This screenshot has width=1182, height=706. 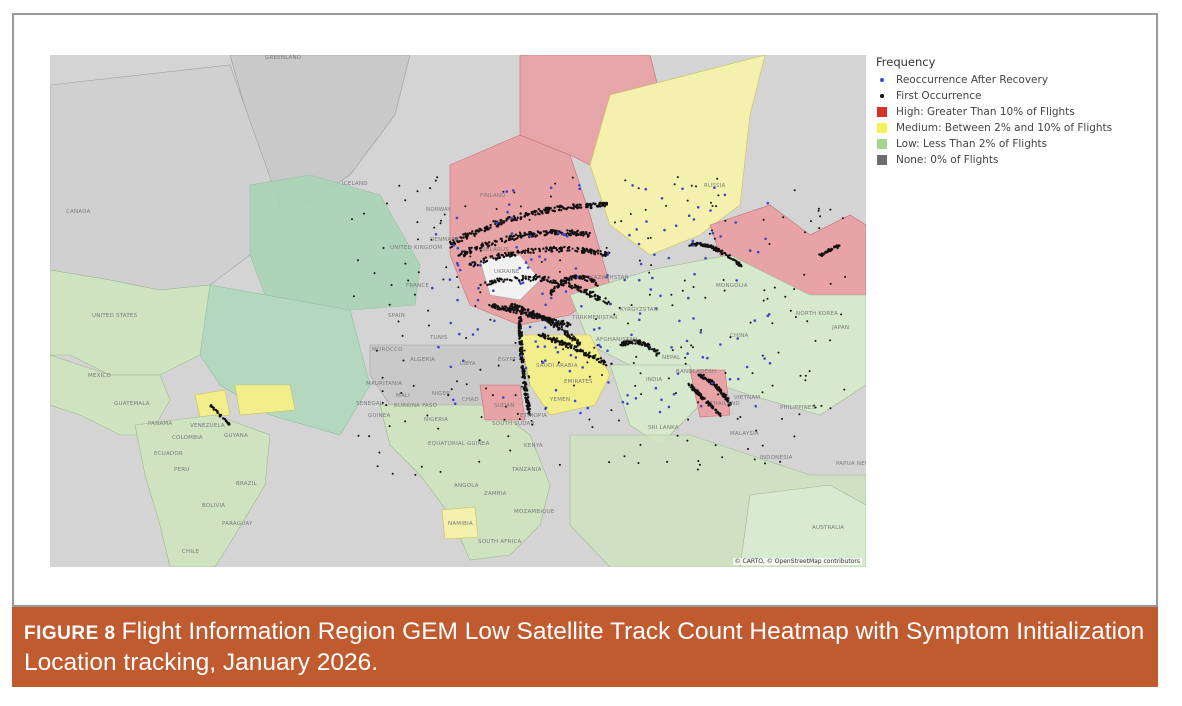 I want to click on legend-item: First Occurrence, so click(x=994, y=96).